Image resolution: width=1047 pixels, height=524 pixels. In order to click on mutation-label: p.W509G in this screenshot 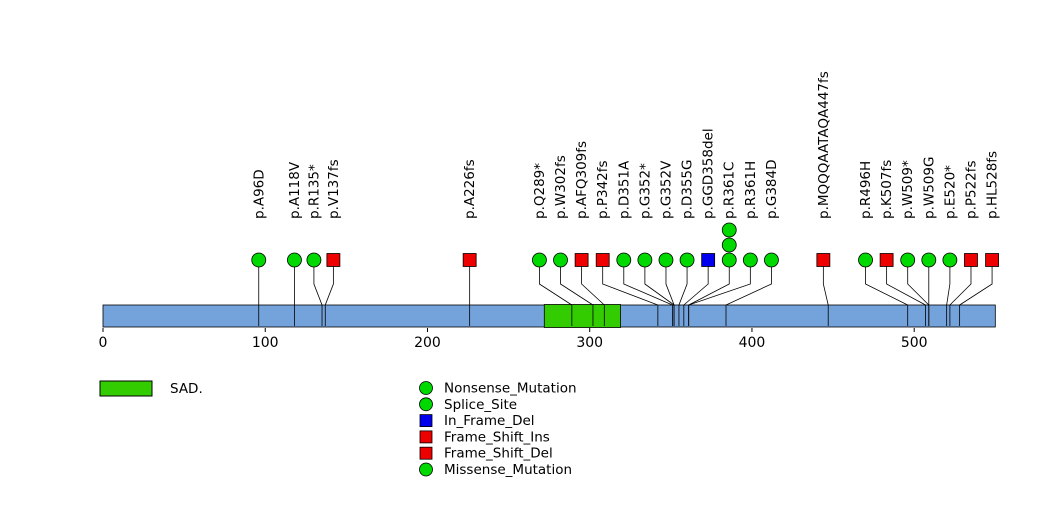, I will do `click(929, 188)`.